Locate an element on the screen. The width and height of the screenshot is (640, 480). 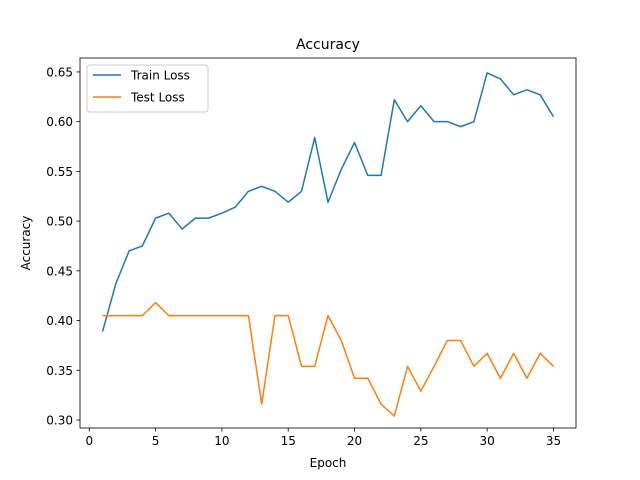
x-tick-label: 35 is located at coordinates (553, 441).